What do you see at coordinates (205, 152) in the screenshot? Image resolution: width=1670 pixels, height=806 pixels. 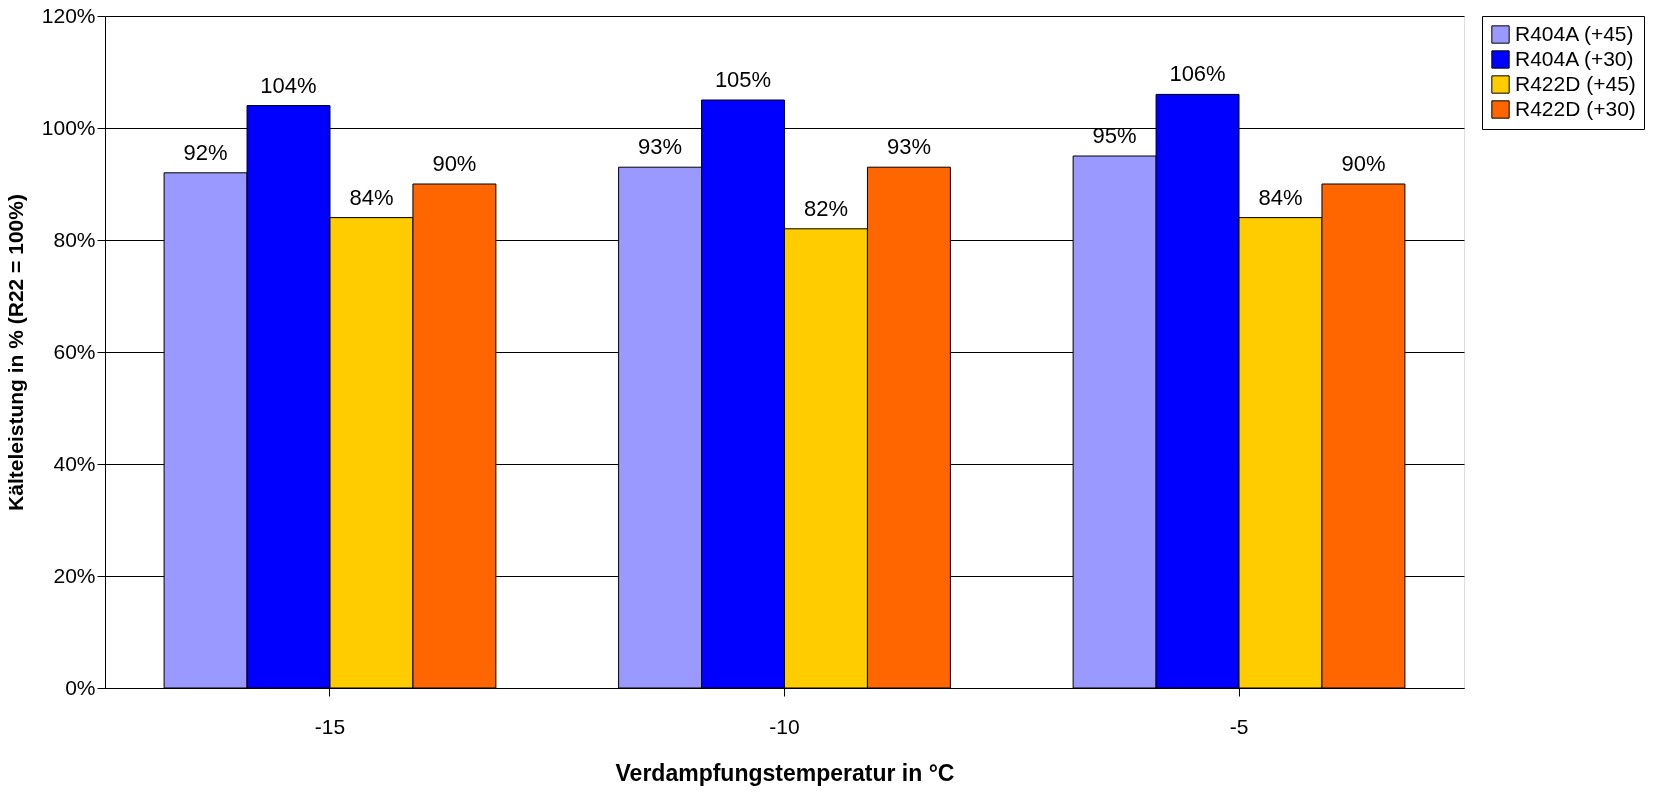 I see `data-label: 92%` at bounding box center [205, 152].